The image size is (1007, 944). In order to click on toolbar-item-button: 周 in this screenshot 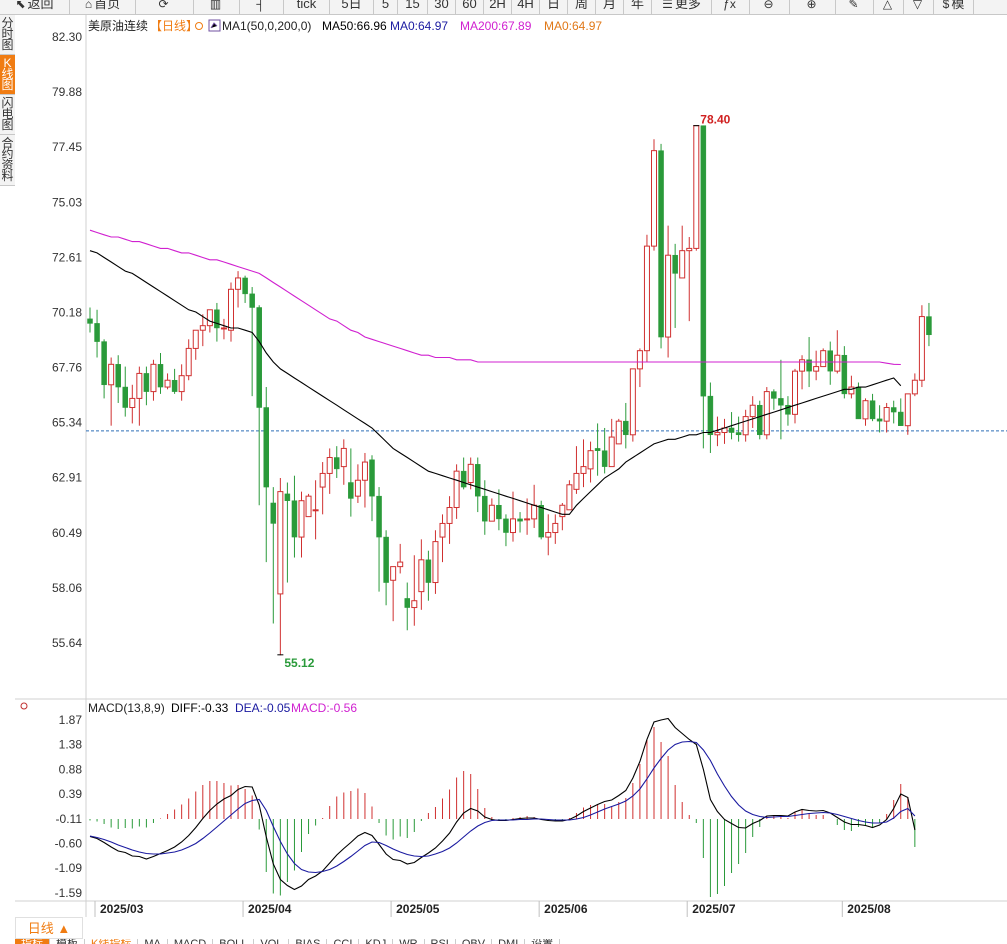, I will do `click(582, 7)`.